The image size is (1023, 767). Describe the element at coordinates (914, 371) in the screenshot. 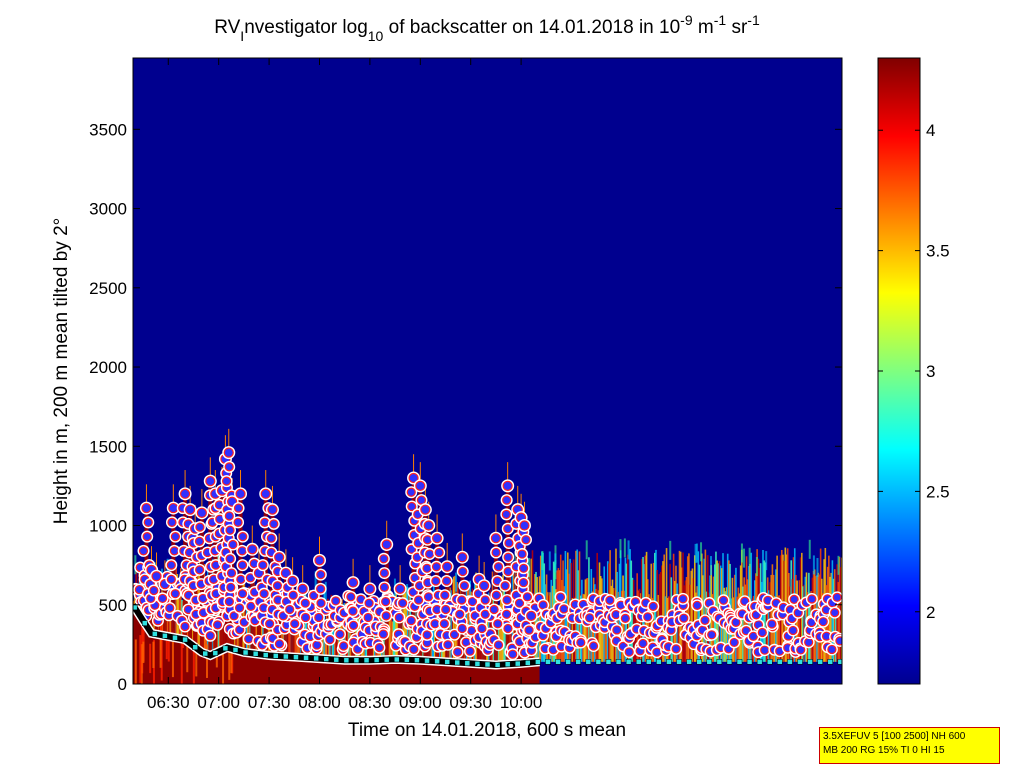

I see `colorbar-ticks: 2 2.5 3 3.5 4` at that location.